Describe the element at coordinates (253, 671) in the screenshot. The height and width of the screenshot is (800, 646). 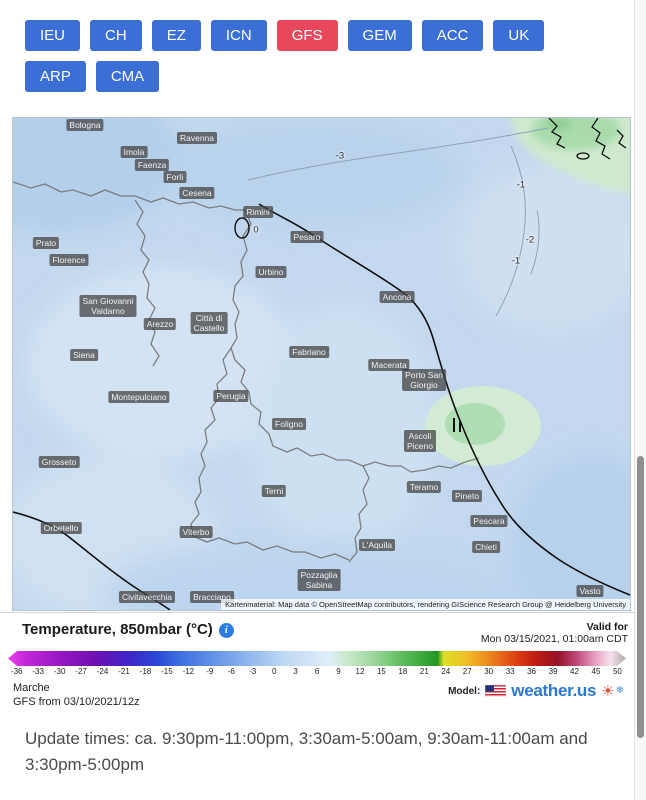
I see `colorbar-tick: -3` at that location.